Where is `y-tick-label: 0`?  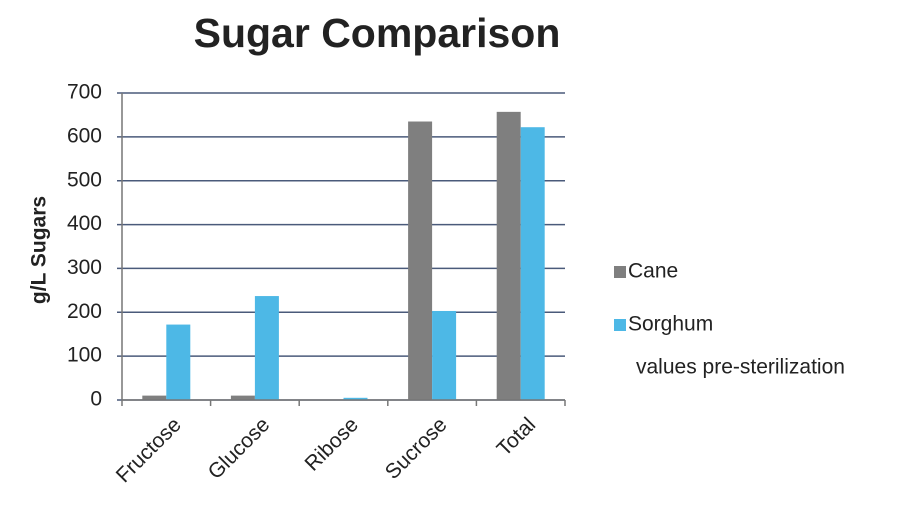 y-tick-label: 0 is located at coordinates (96, 399).